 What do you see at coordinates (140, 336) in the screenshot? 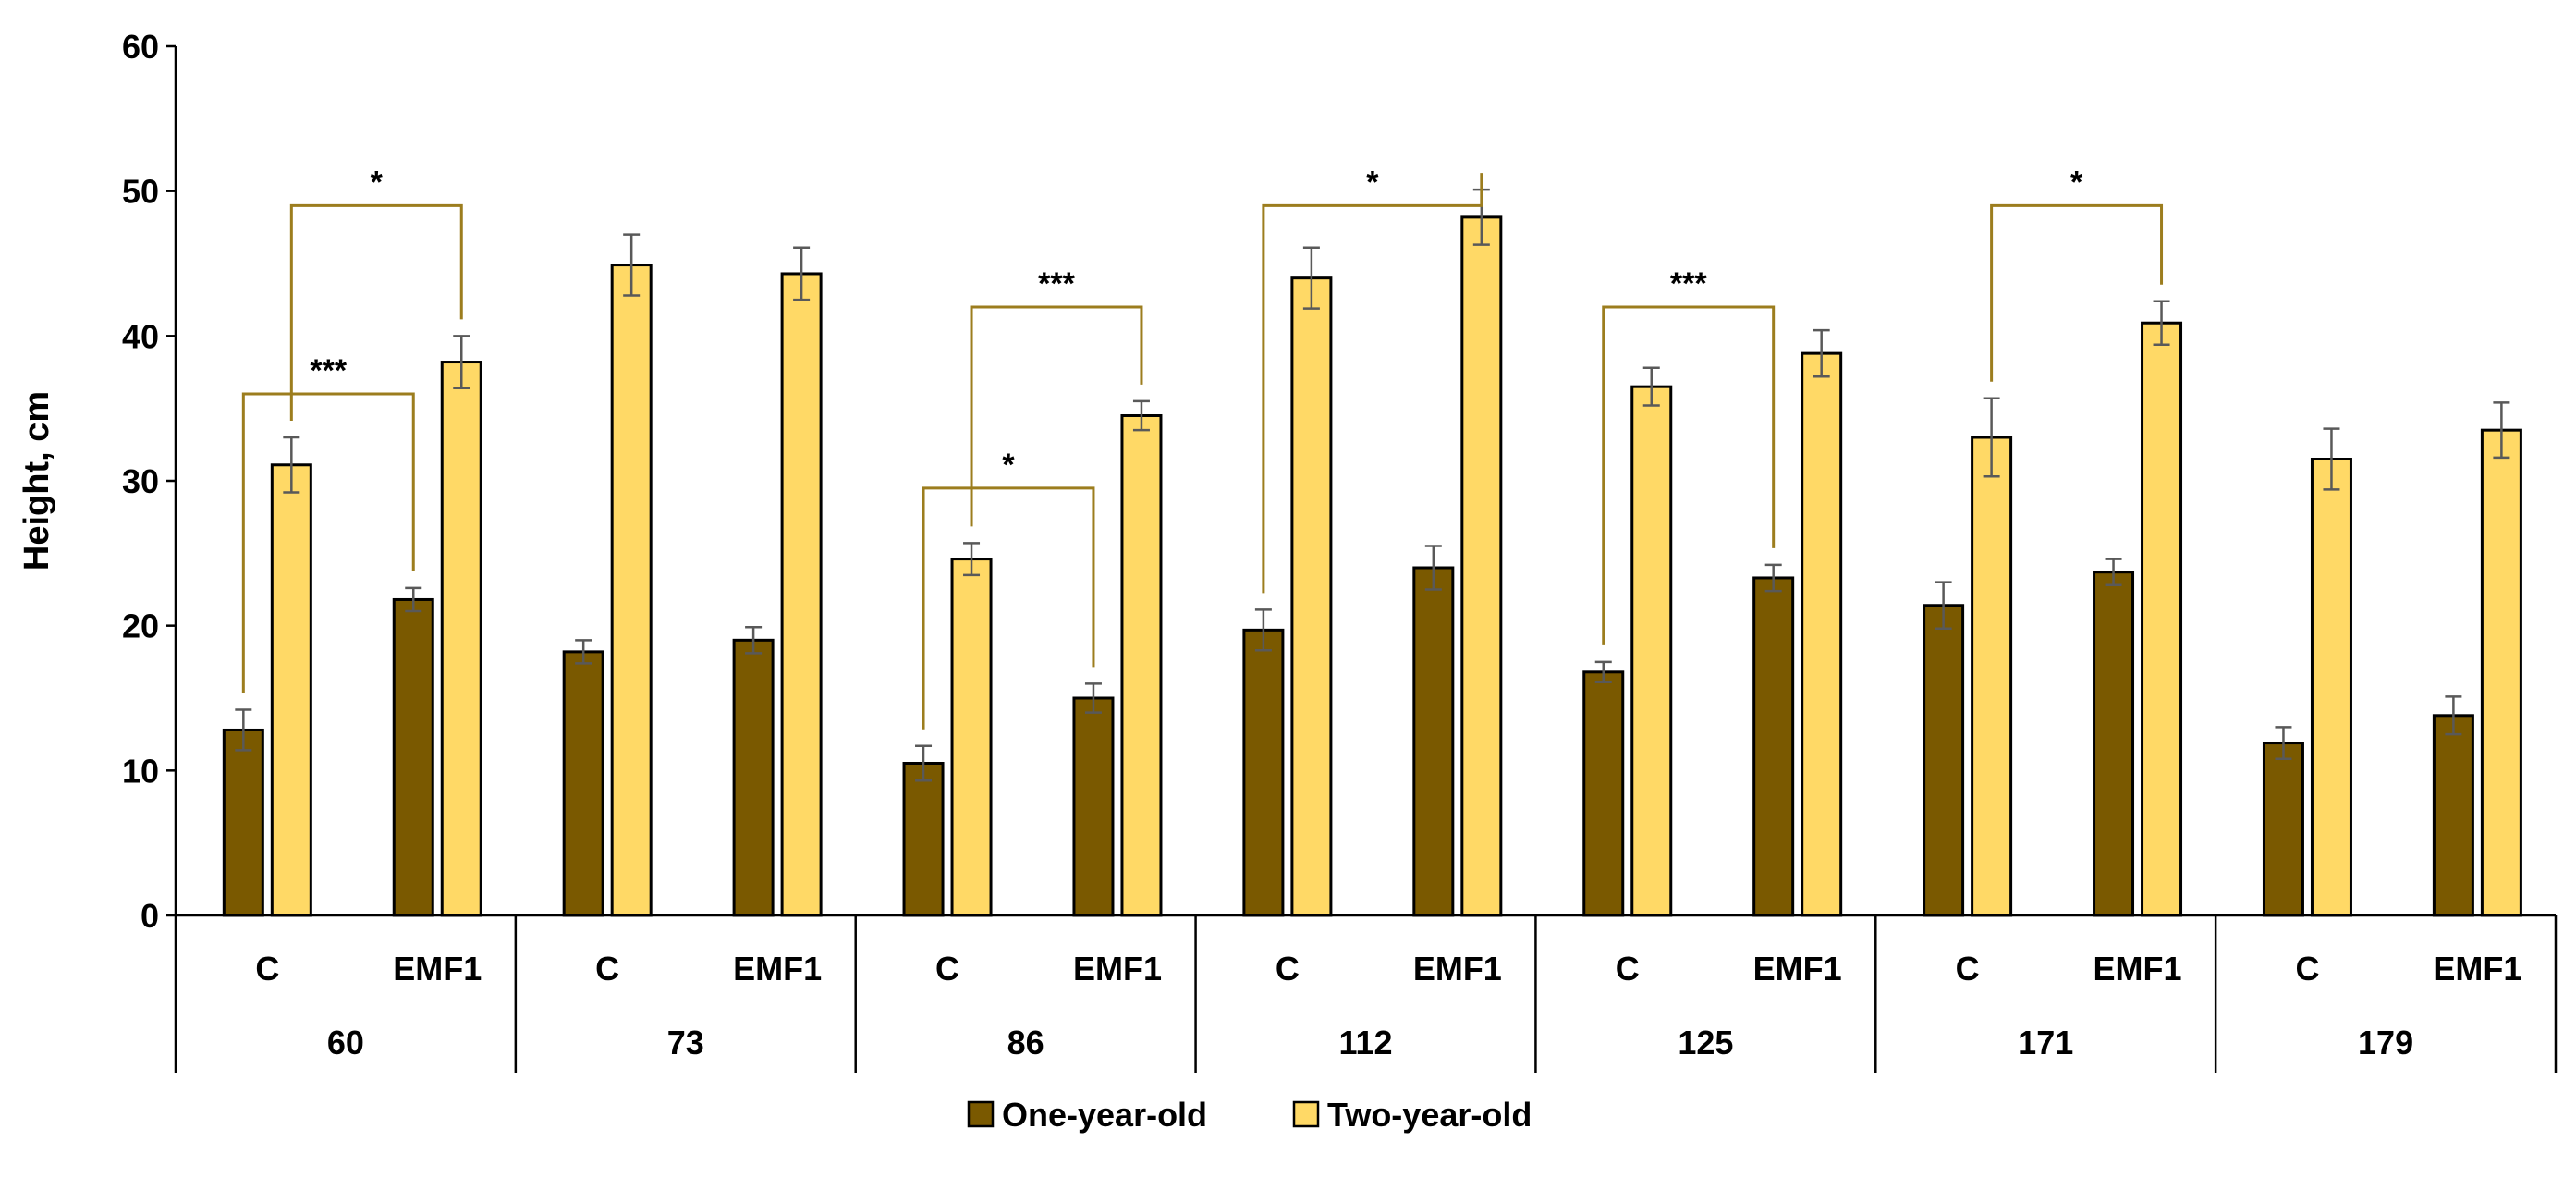
I see `y-tick-label: 40` at bounding box center [140, 336].